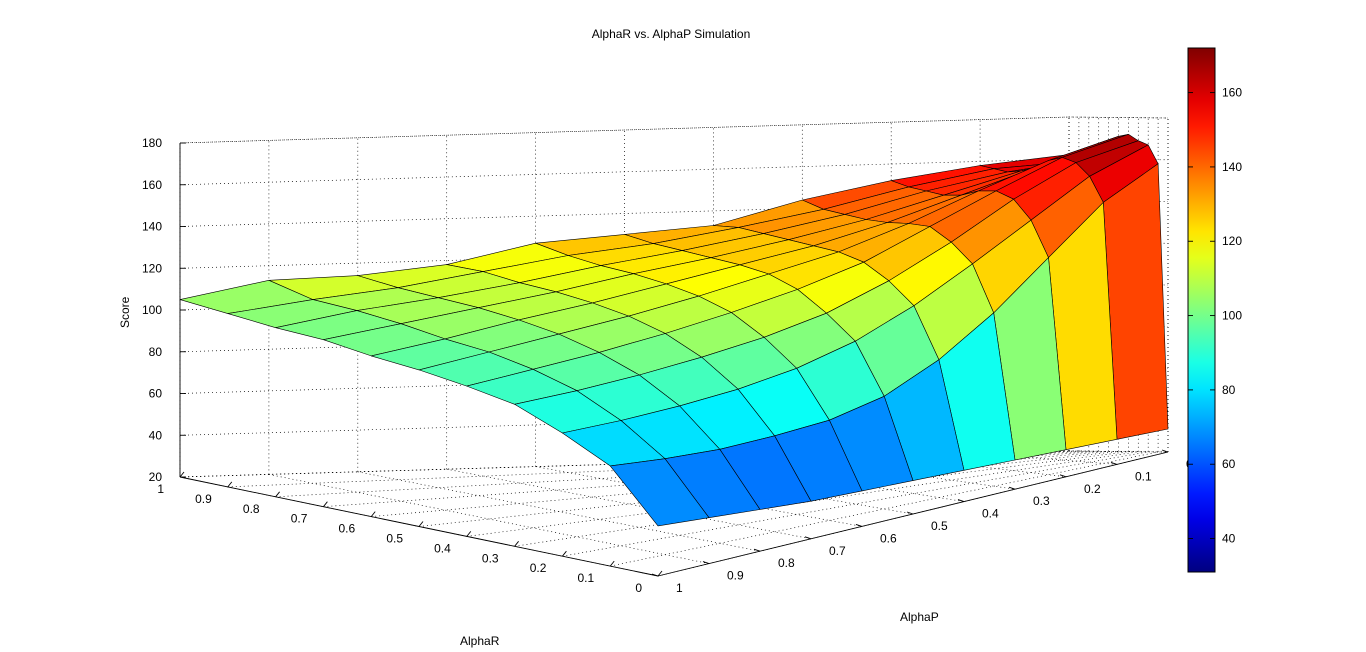 The width and height of the screenshot is (1366, 652). What do you see at coordinates (442, 548) in the screenshot?
I see `x-tick-label: 0.4` at bounding box center [442, 548].